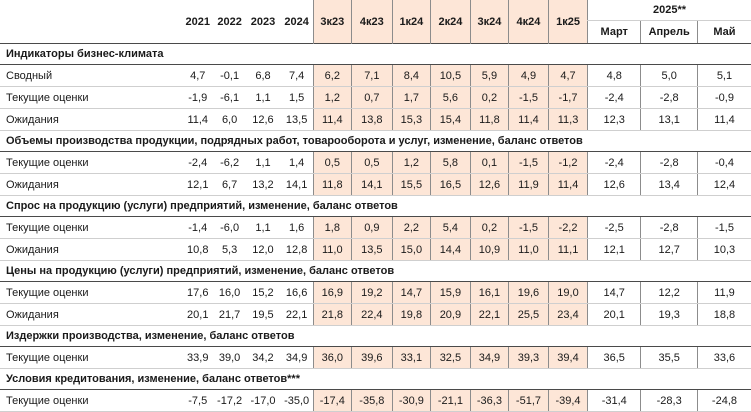 The width and height of the screenshot is (751, 412). I want to click on value-cell: 6,8, so click(263, 75).